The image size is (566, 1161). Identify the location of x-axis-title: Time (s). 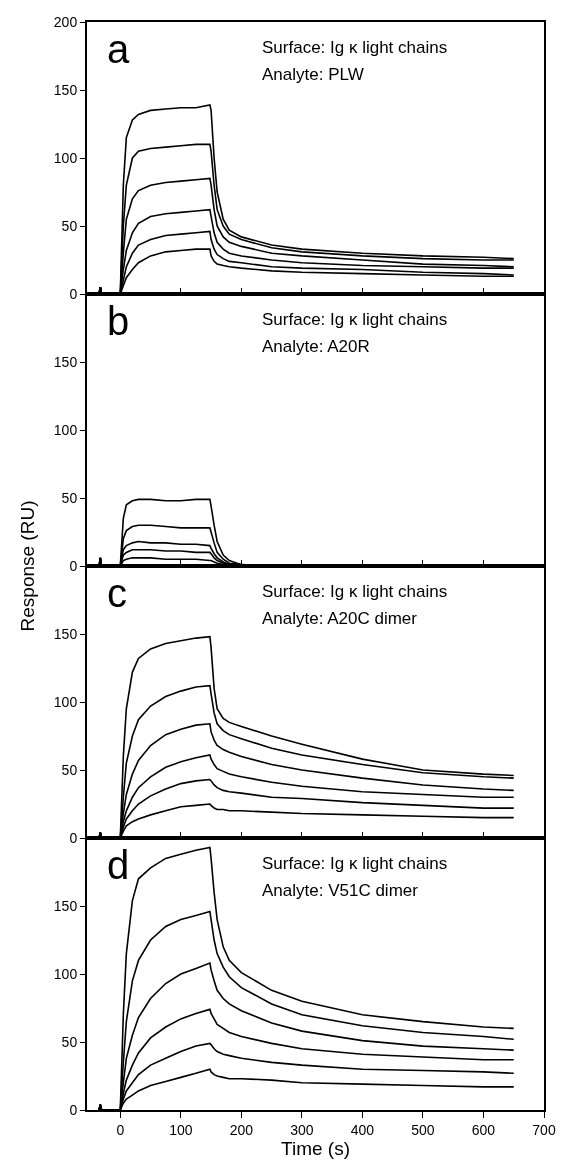
(315, 1148).